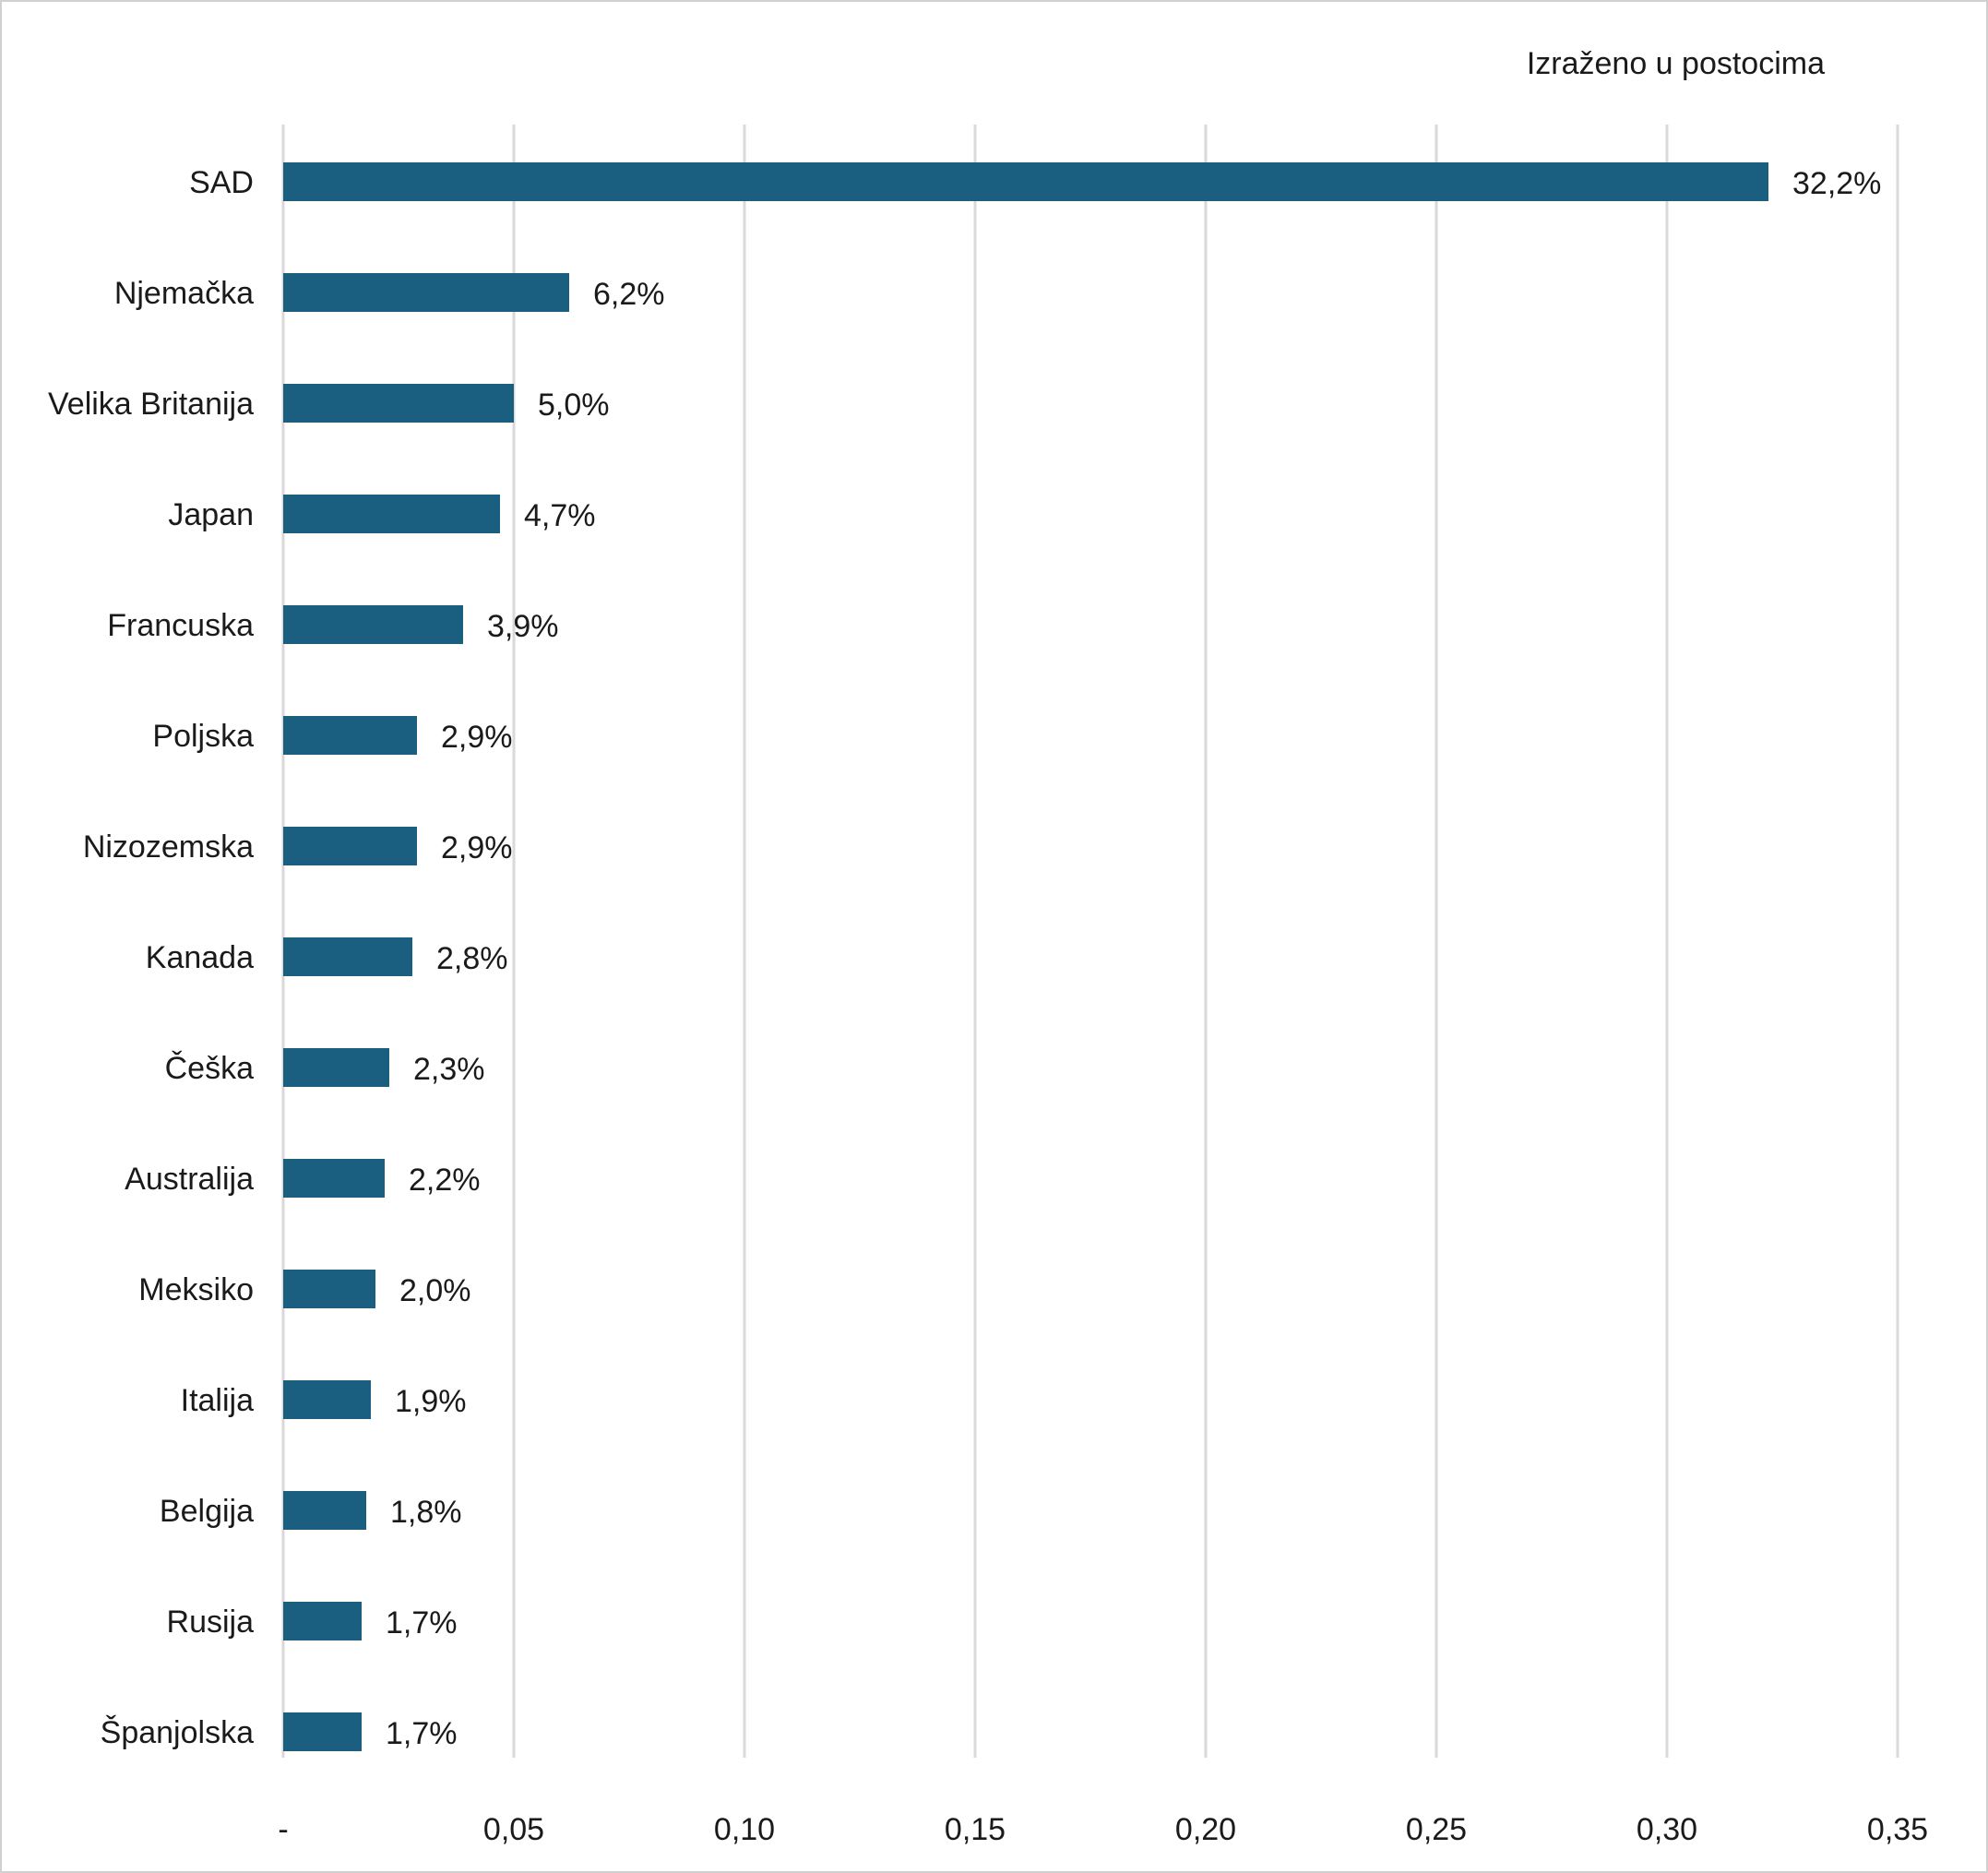 Image resolution: width=1988 pixels, height=1873 pixels. What do you see at coordinates (211, 1622) in the screenshot?
I see `category-label-13: Rusija` at bounding box center [211, 1622].